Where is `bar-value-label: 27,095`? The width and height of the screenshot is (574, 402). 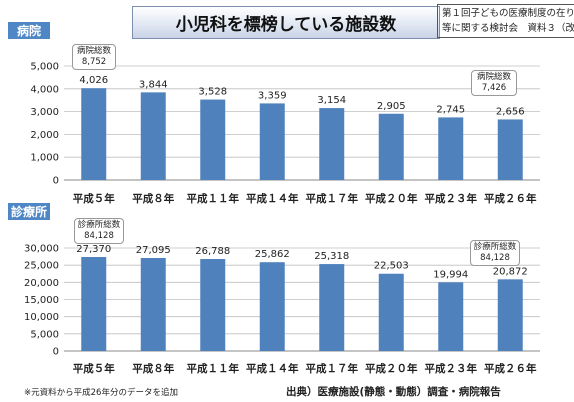 bar-value-label: 27,095 is located at coordinates (153, 250).